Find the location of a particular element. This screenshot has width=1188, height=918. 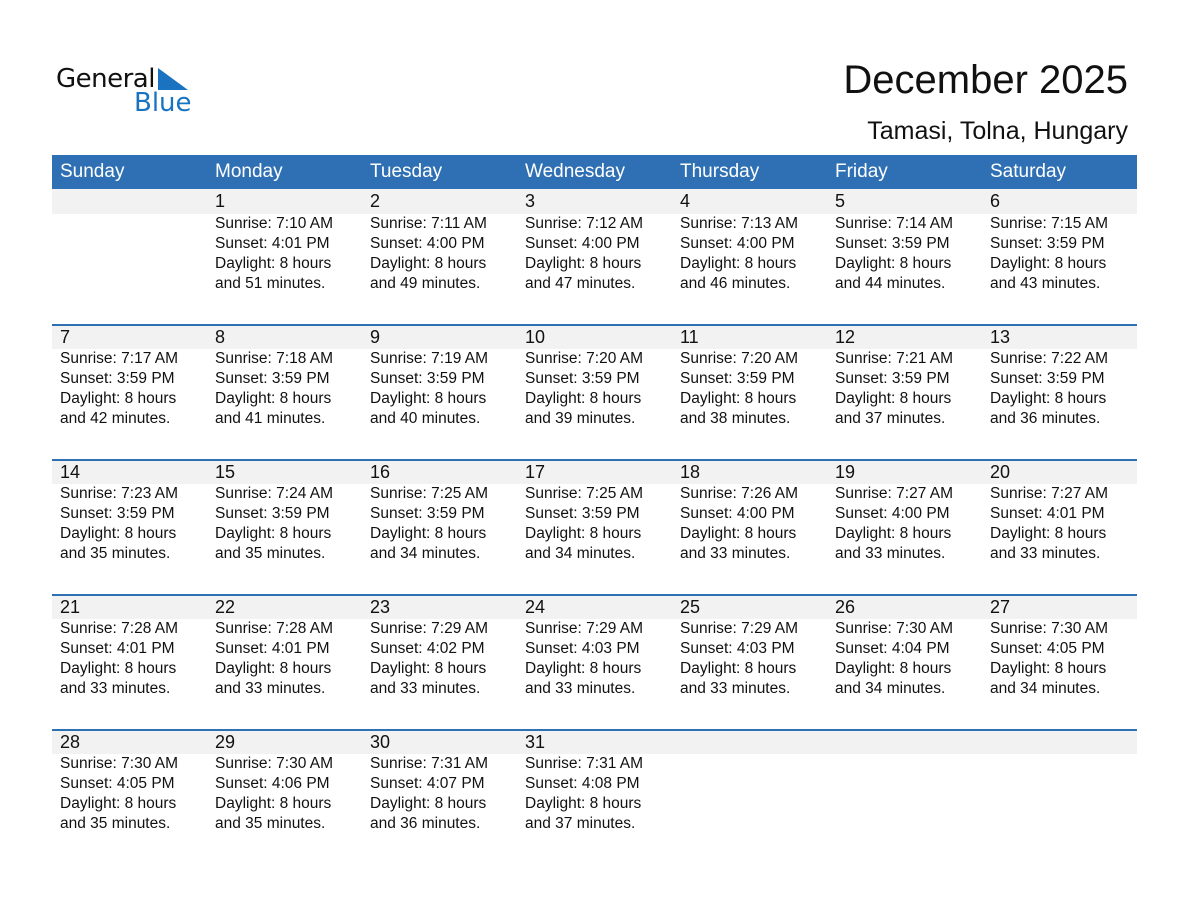

sunset-text: Sunset: 4:05 PM is located at coordinates (117, 783).